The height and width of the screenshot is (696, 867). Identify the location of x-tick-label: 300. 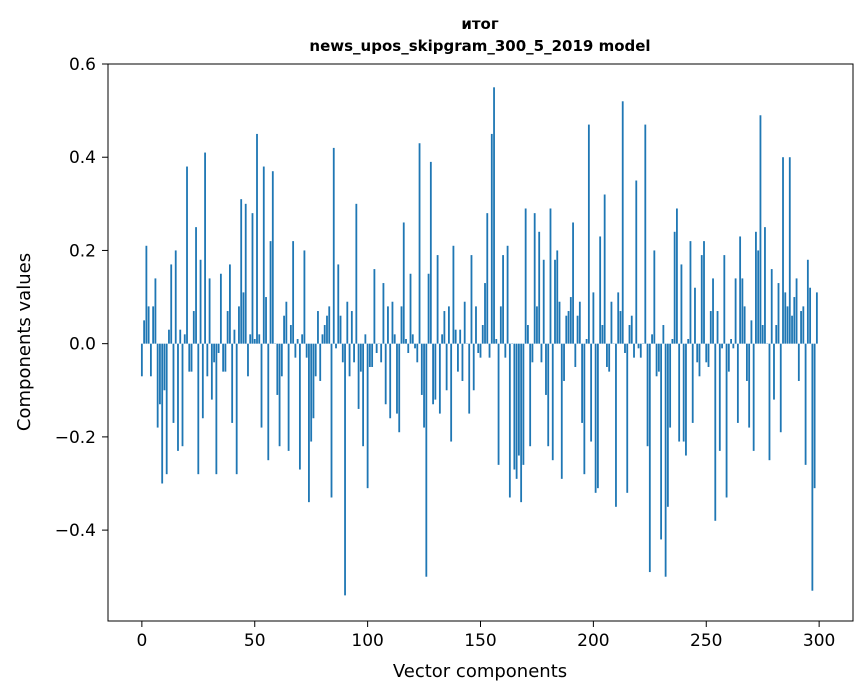
(819, 641).